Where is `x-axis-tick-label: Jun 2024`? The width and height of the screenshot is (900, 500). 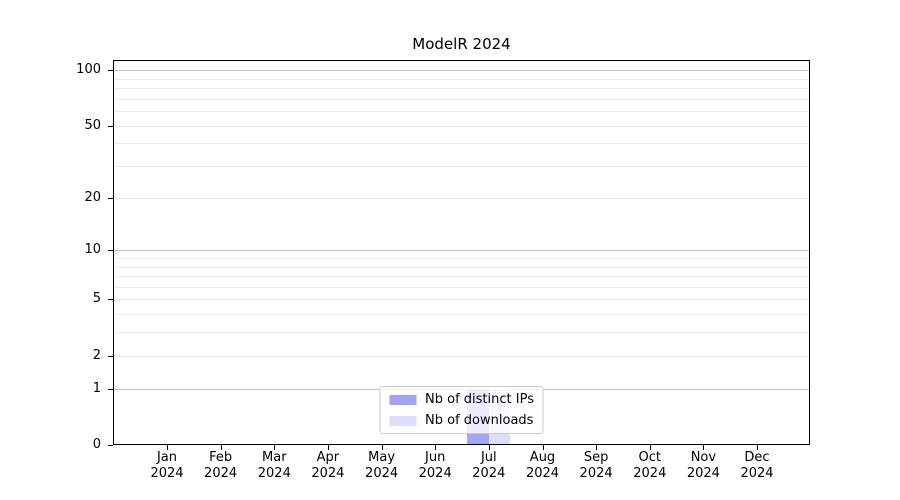
x-axis-tick-label: Jun 2024 is located at coordinates (435, 465).